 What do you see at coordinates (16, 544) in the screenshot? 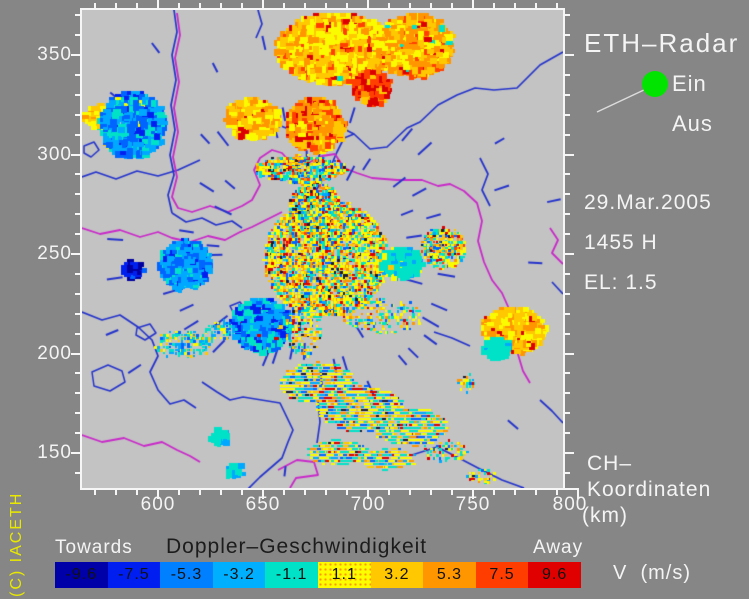
I see `copyright-label: (C) IACETH` at bounding box center [16, 544].